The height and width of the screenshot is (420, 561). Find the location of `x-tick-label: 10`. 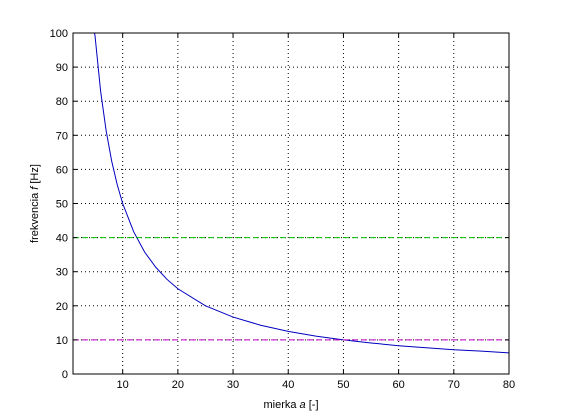

x-tick-label: 10 is located at coordinates (123, 385).